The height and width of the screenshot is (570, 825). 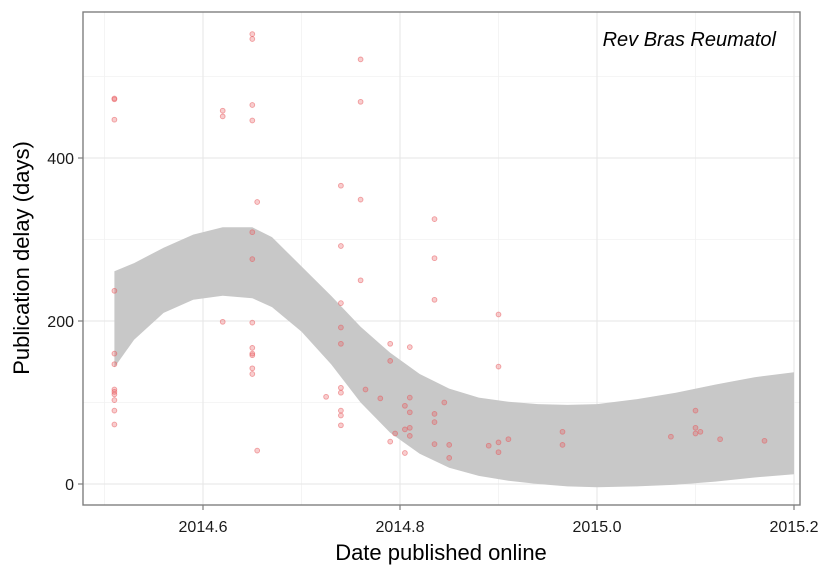 What do you see at coordinates (400, 527) in the screenshot?
I see `x-tick-label: 2014.8` at bounding box center [400, 527].